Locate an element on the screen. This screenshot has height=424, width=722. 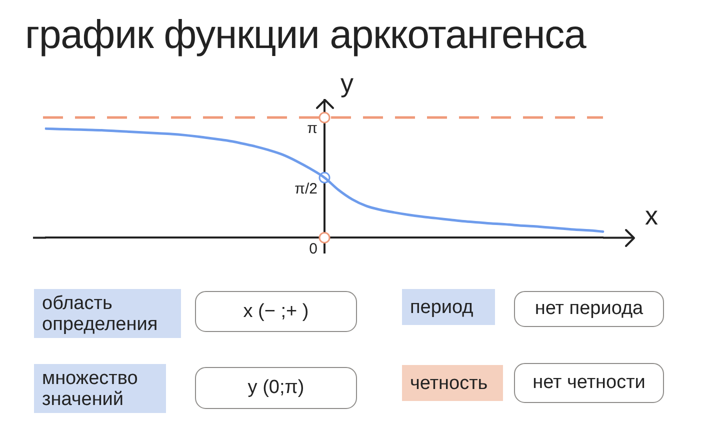
chart-title: график функции арккотангенса is located at coordinates (305, 35).